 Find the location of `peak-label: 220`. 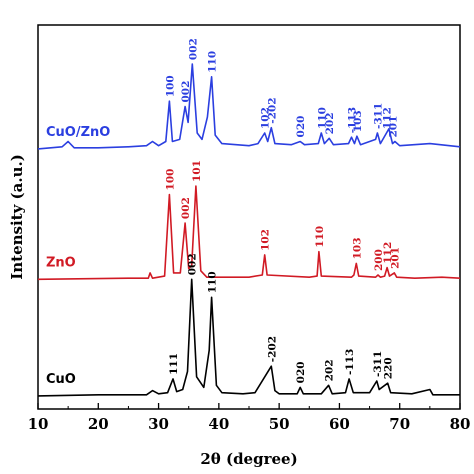

peak-label: 220 is located at coordinates (389, 368).